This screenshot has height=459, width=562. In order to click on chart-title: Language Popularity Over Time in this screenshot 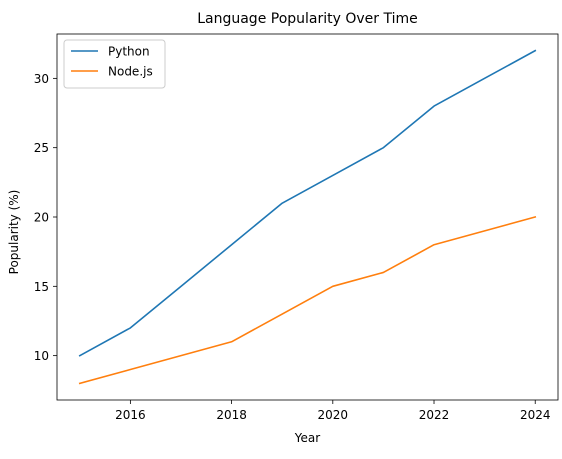, I will do `click(307, 19)`.